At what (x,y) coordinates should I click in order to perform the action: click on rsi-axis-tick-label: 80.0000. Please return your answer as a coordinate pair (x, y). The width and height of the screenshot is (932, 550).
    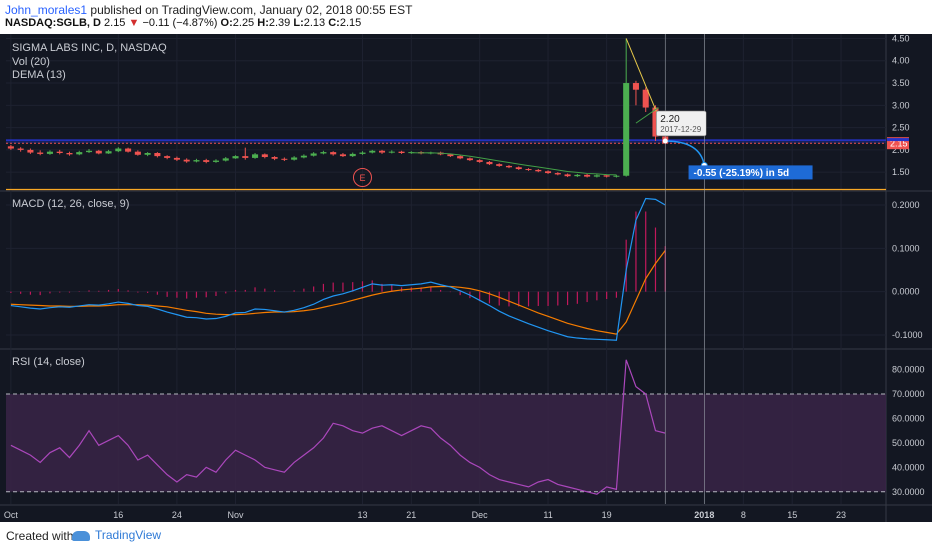
    Looking at the image, I should click on (908, 370).